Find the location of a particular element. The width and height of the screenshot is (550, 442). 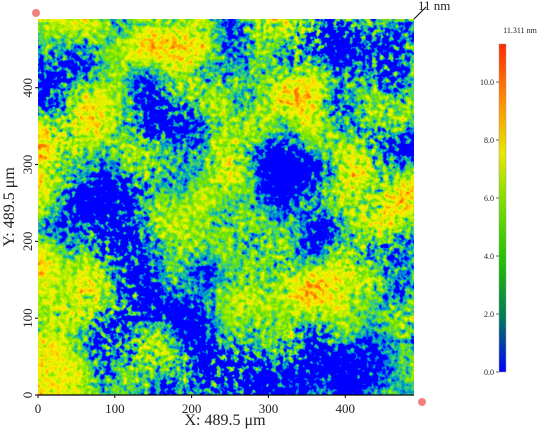

y-tick-label: 200 is located at coordinates (27, 242).